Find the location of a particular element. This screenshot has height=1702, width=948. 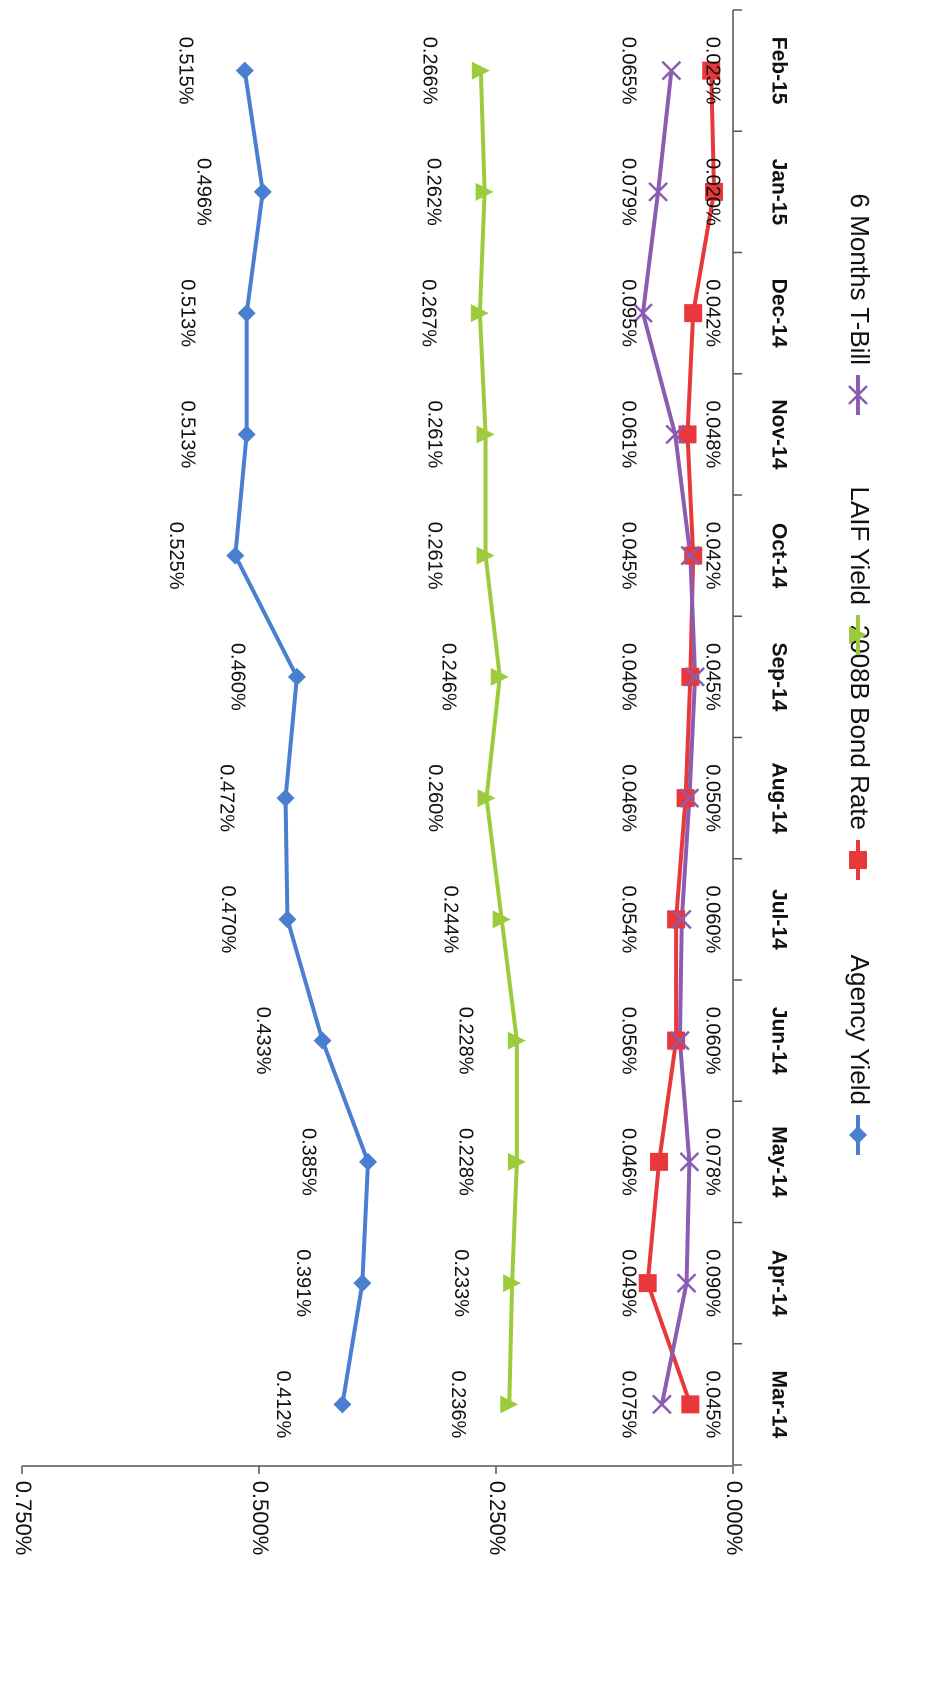

data-label-agency-yield: 0.433% is located at coordinates (263, 1041).